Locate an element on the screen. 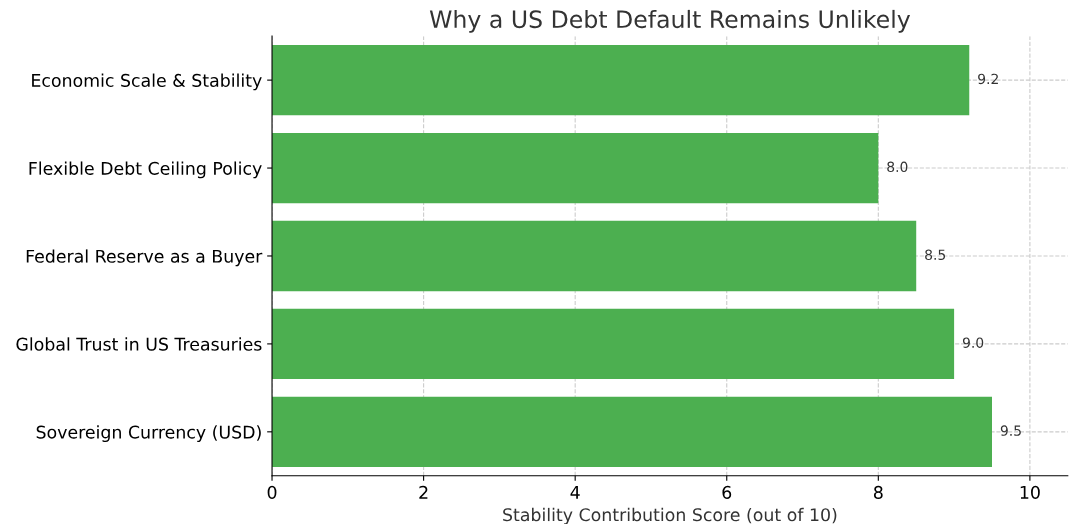 Image resolution: width=1071 pixels, height=524 pixels. x-tick-label: 4 is located at coordinates (575, 492).